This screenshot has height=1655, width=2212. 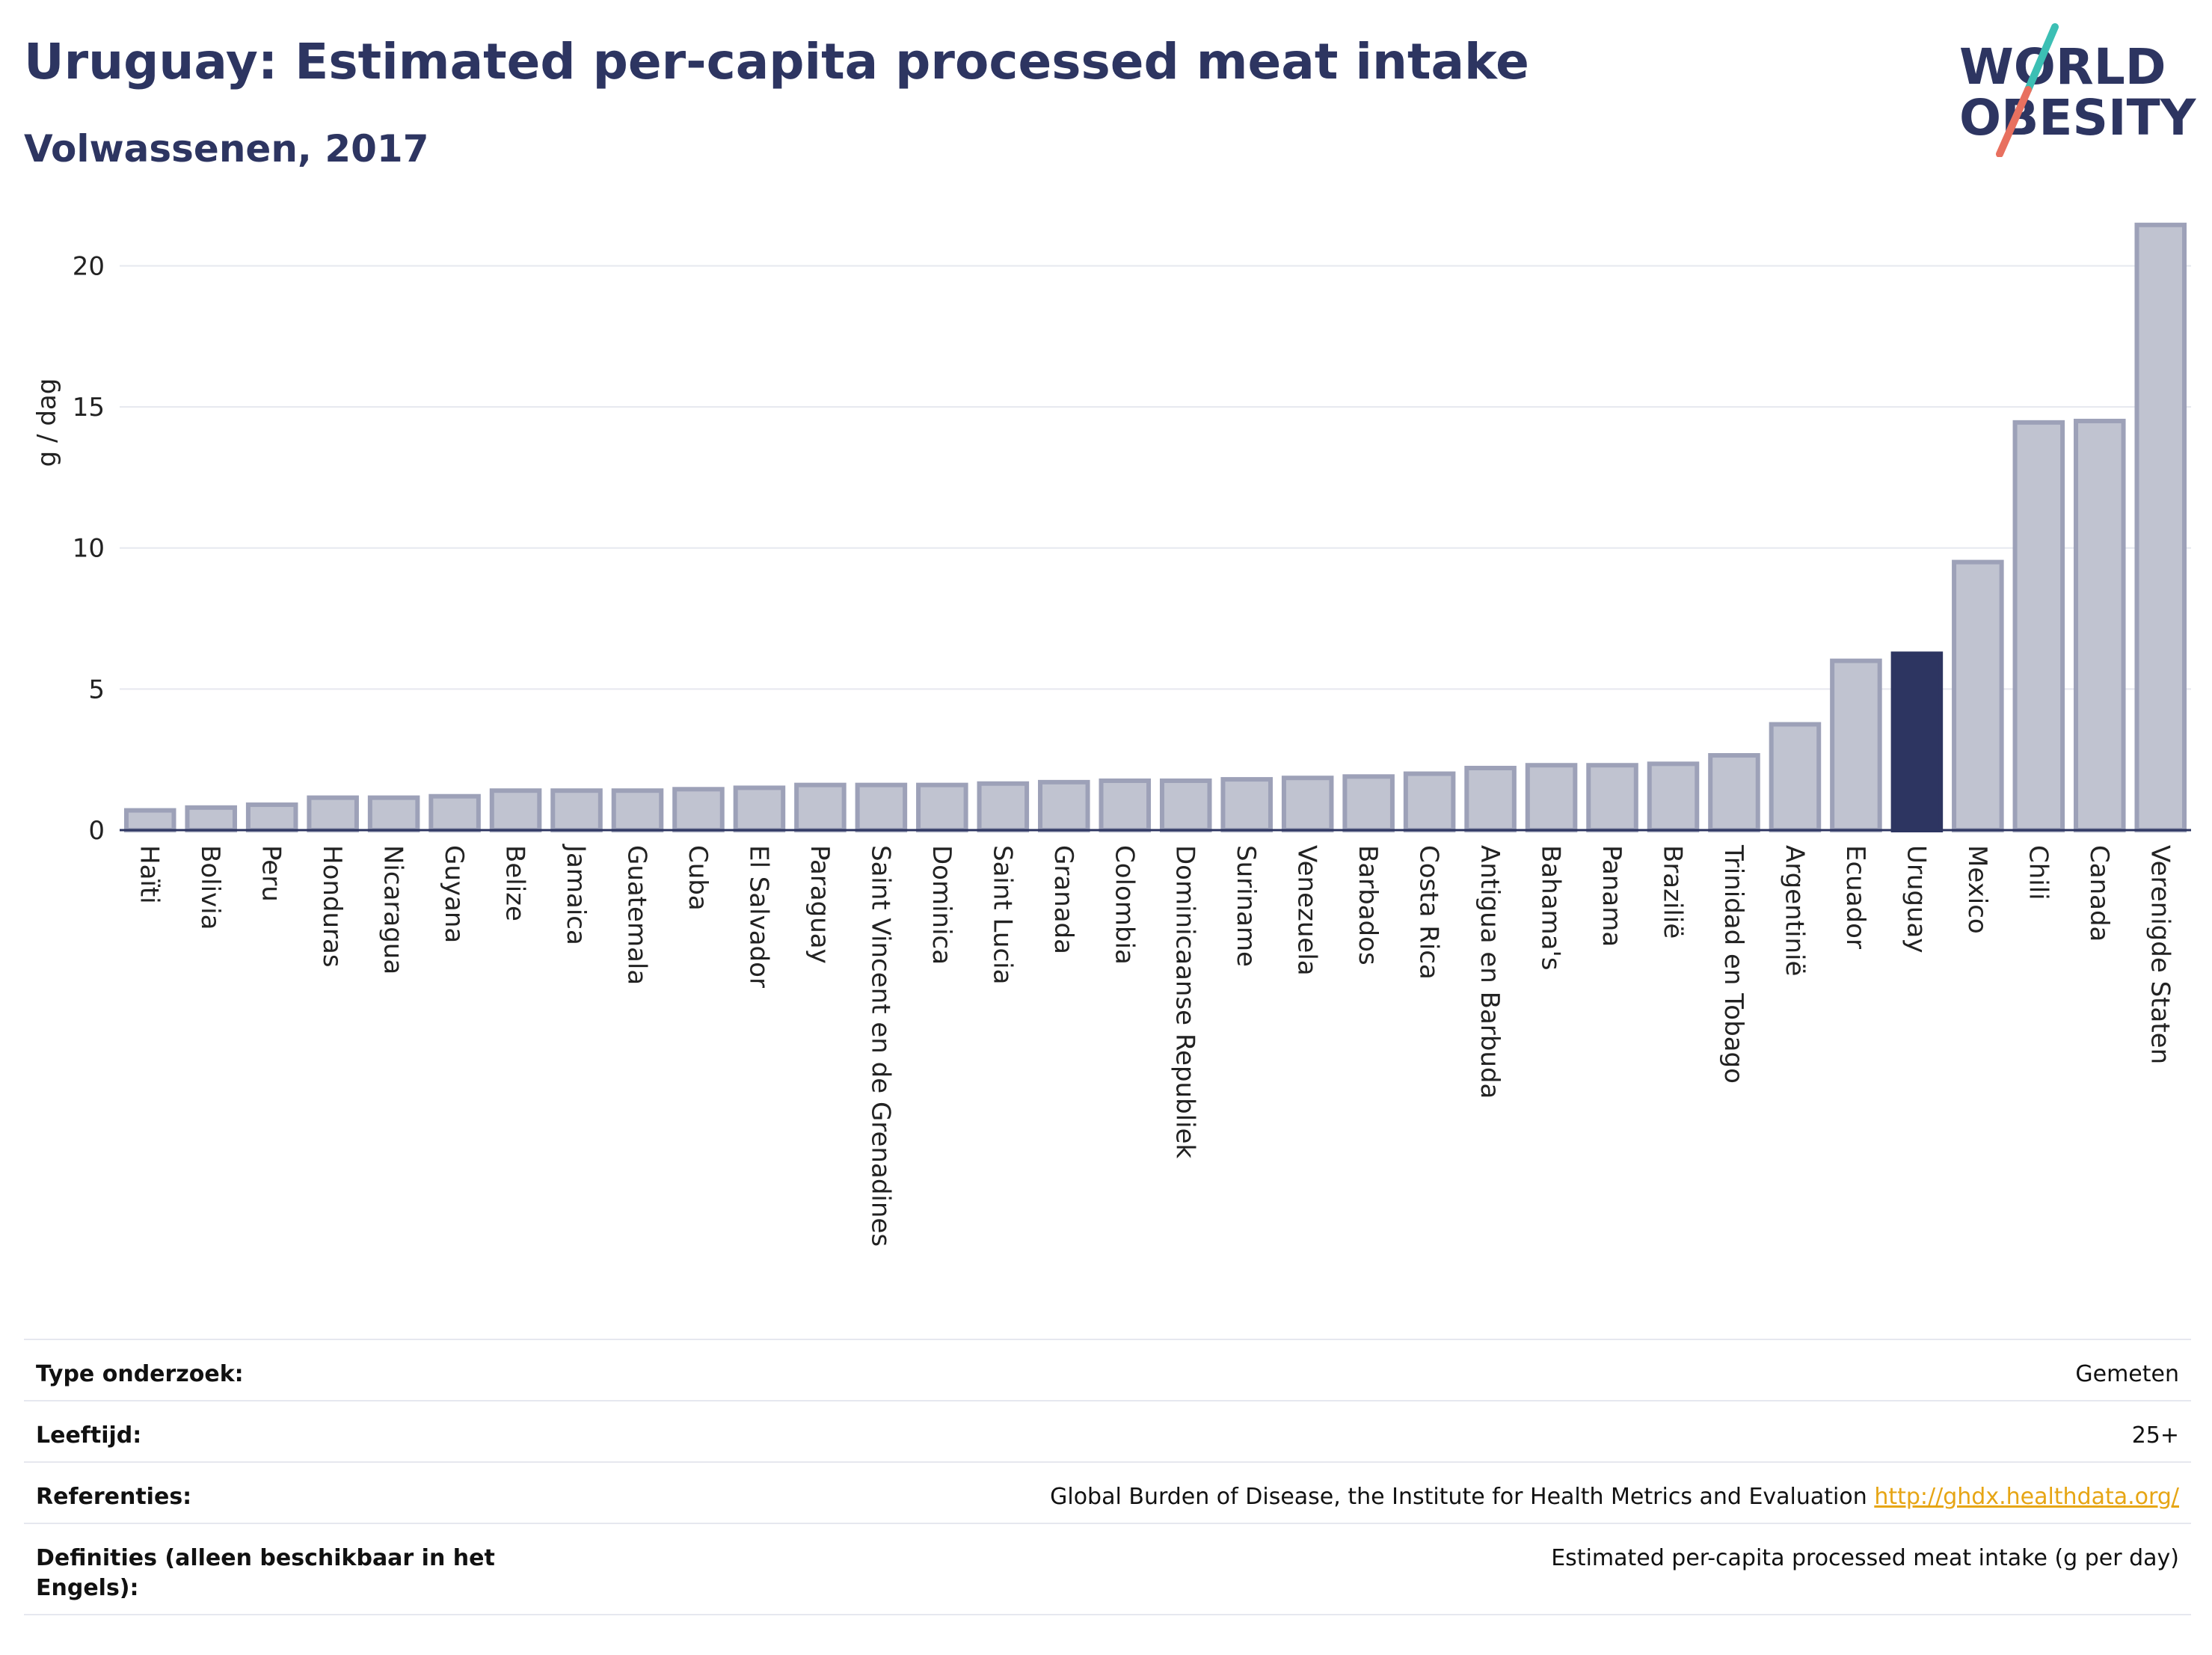 I want to click on bar-suriname, so click(x=1246, y=804).